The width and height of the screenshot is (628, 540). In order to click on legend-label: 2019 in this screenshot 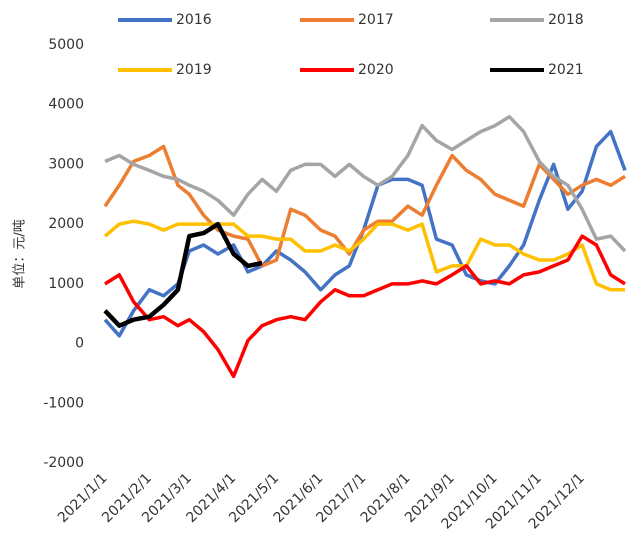, I will do `click(194, 70)`.